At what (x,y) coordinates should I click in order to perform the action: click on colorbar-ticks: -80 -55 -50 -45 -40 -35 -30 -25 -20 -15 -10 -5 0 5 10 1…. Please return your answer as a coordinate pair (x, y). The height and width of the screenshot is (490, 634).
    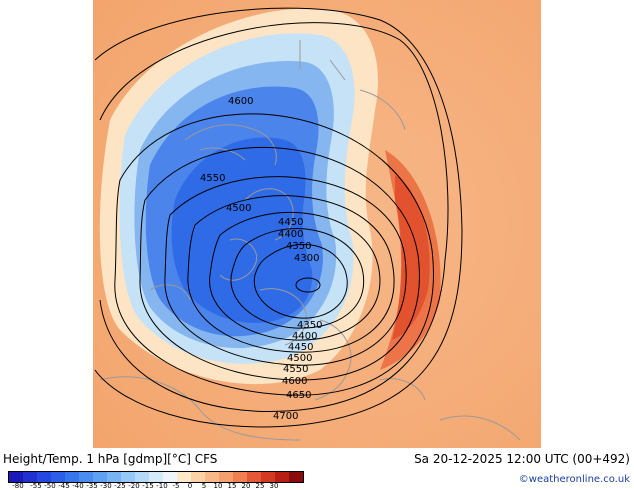
    Looking at the image, I should click on (183, 486).